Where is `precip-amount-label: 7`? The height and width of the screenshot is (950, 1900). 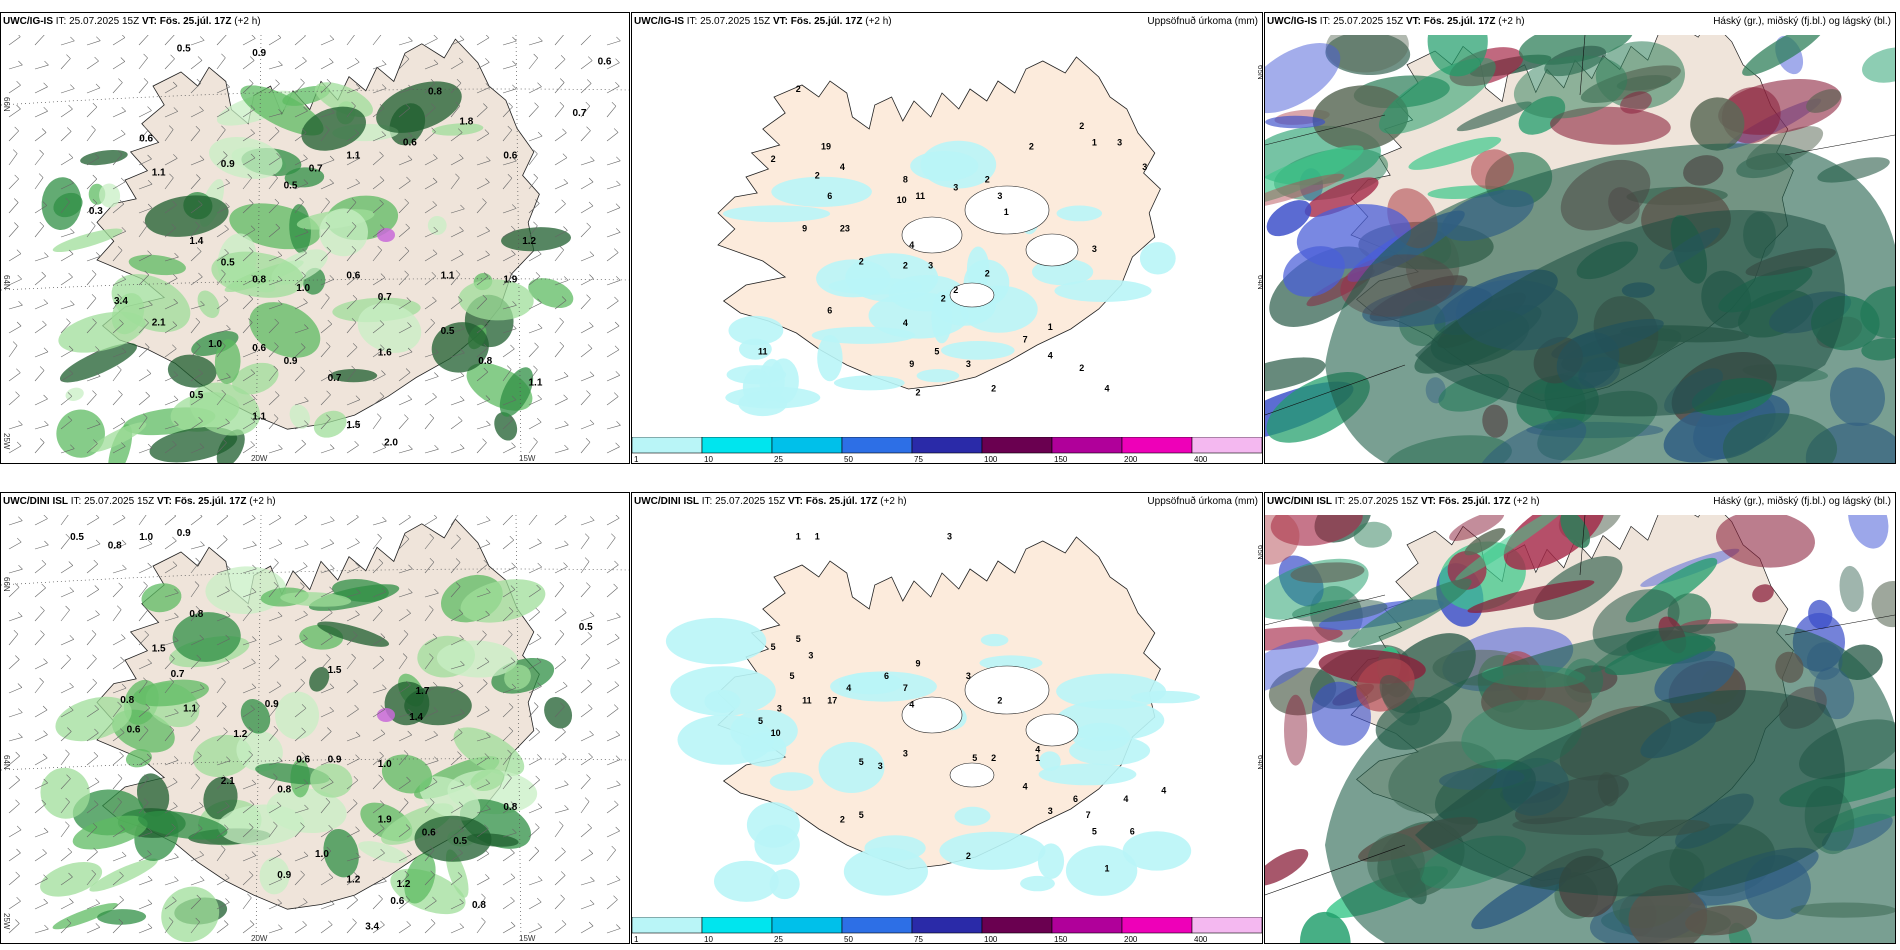
precip-amount-label: 7 is located at coordinates (1088, 815).